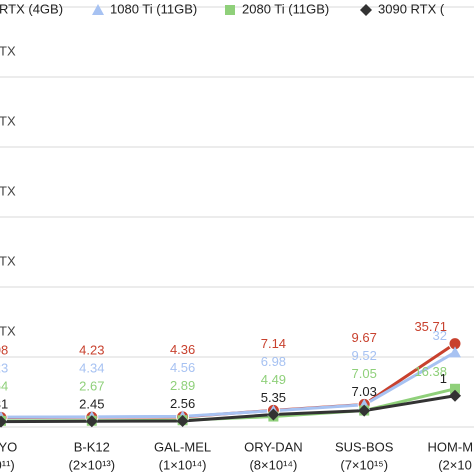  What do you see at coordinates (4, 386) in the screenshot?
I see `data-label: 64` at bounding box center [4, 386].